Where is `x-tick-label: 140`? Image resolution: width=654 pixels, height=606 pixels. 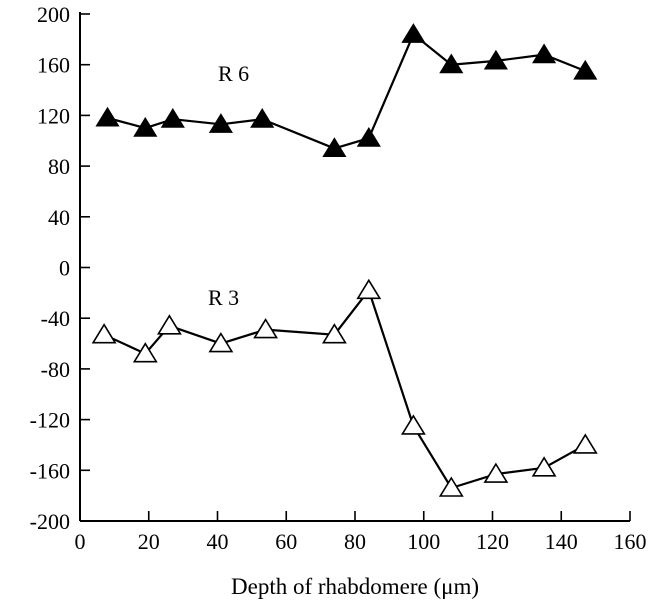 x-tick-label: 140 is located at coordinates (561, 541).